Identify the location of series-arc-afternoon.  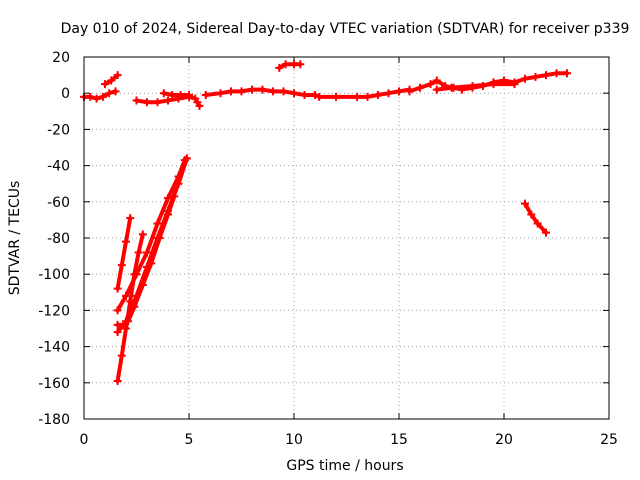
(488, 82).